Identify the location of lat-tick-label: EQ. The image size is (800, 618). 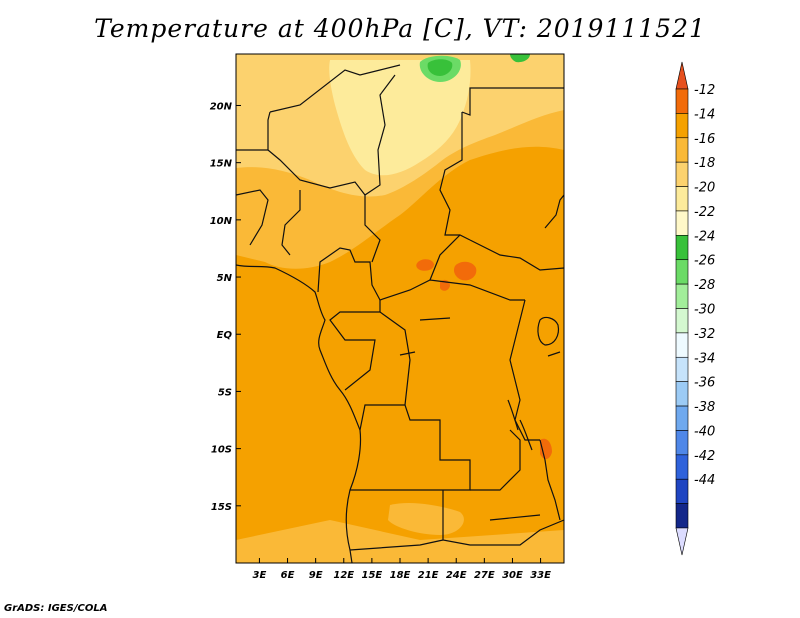
(225, 335).